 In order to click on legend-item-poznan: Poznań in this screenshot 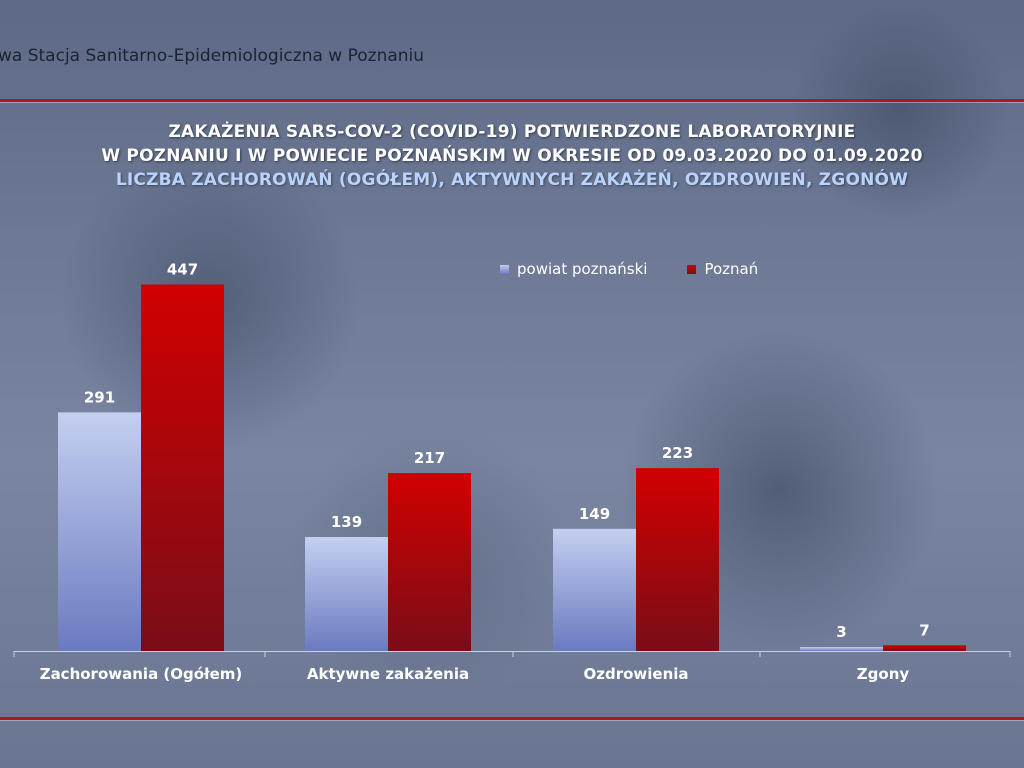, I will do `click(722, 269)`.